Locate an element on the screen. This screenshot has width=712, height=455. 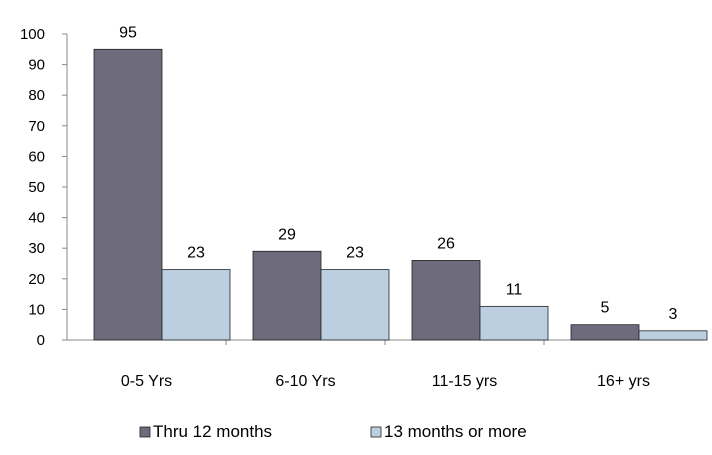
y-tick-label: 30 is located at coordinates (36, 248).